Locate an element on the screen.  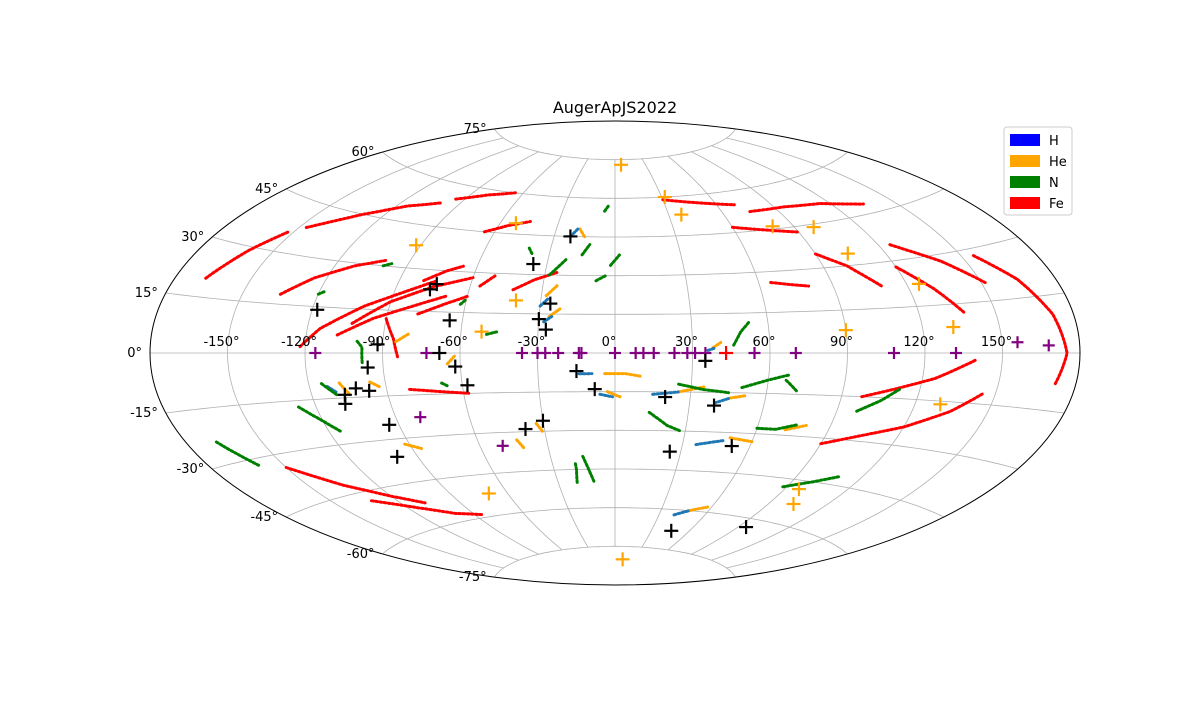
lat-tick-label: -30° is located at coordinates (191, 469).